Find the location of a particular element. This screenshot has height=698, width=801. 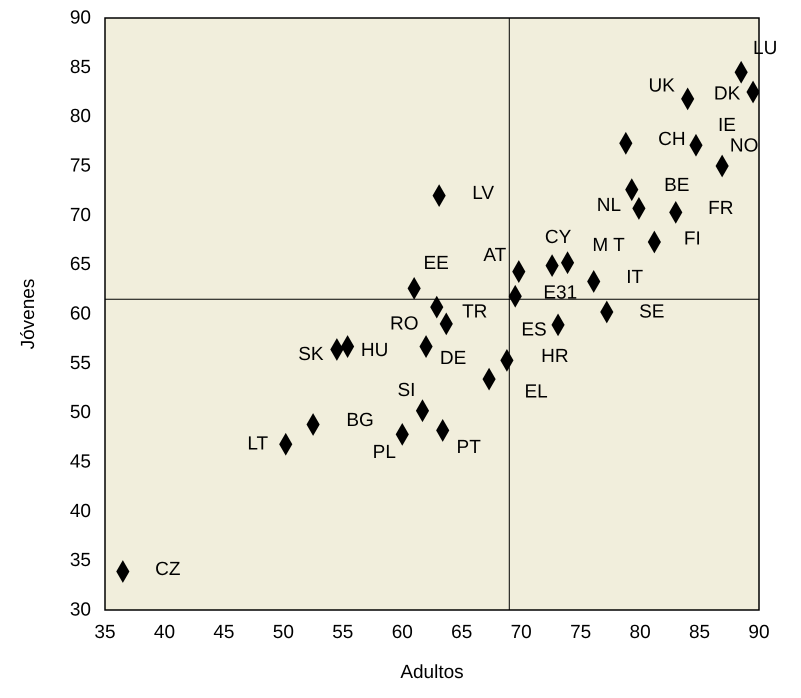

annotation: BG is located at coordinates (360, 421).